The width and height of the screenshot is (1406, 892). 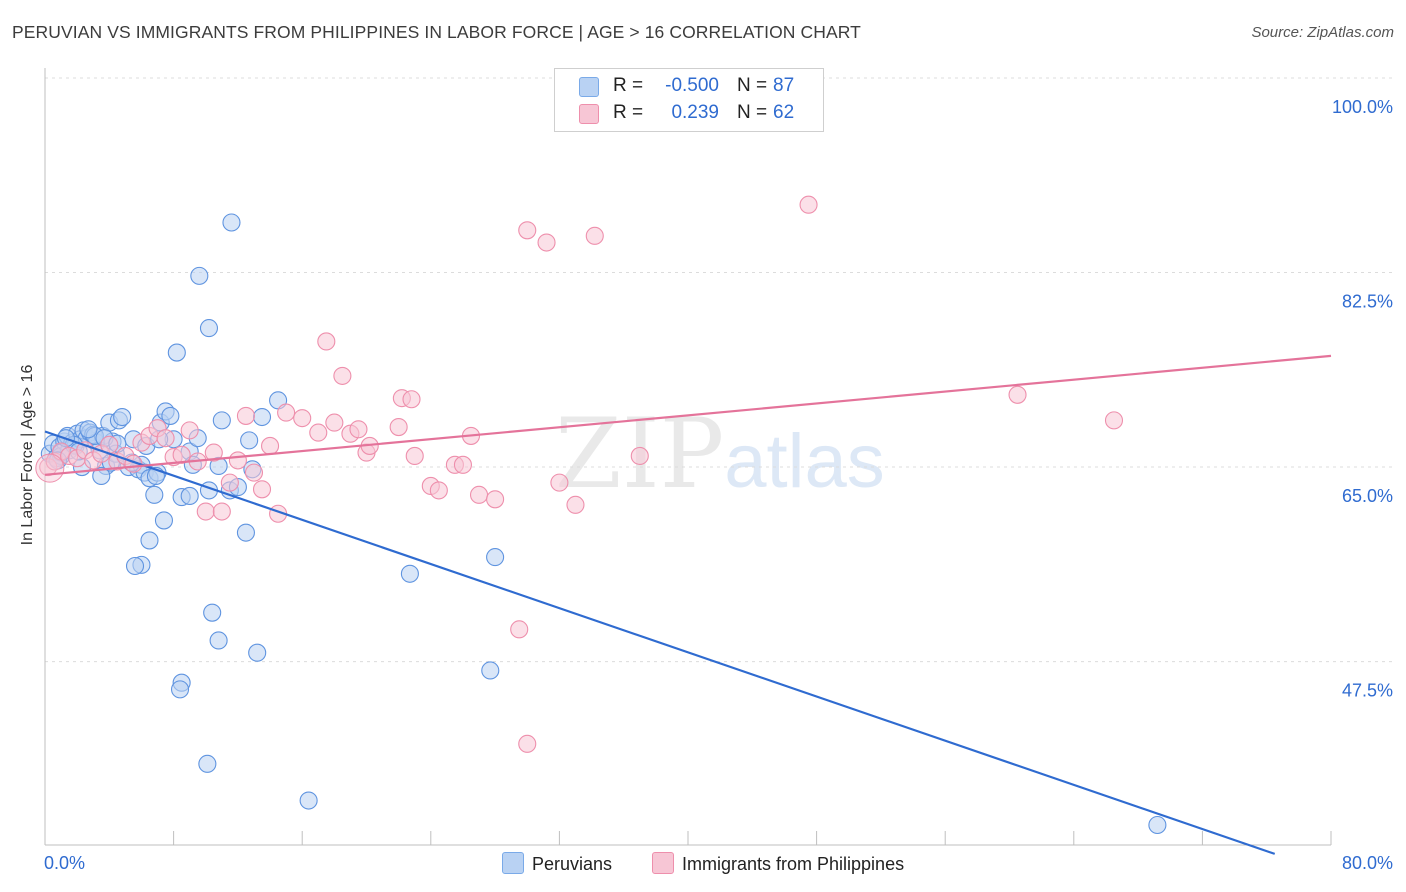 What do you see at coordinates (572, 864) in the screenshot?
I see `series-name-peruvians: Peruvians` at bounding box center [572, 864].